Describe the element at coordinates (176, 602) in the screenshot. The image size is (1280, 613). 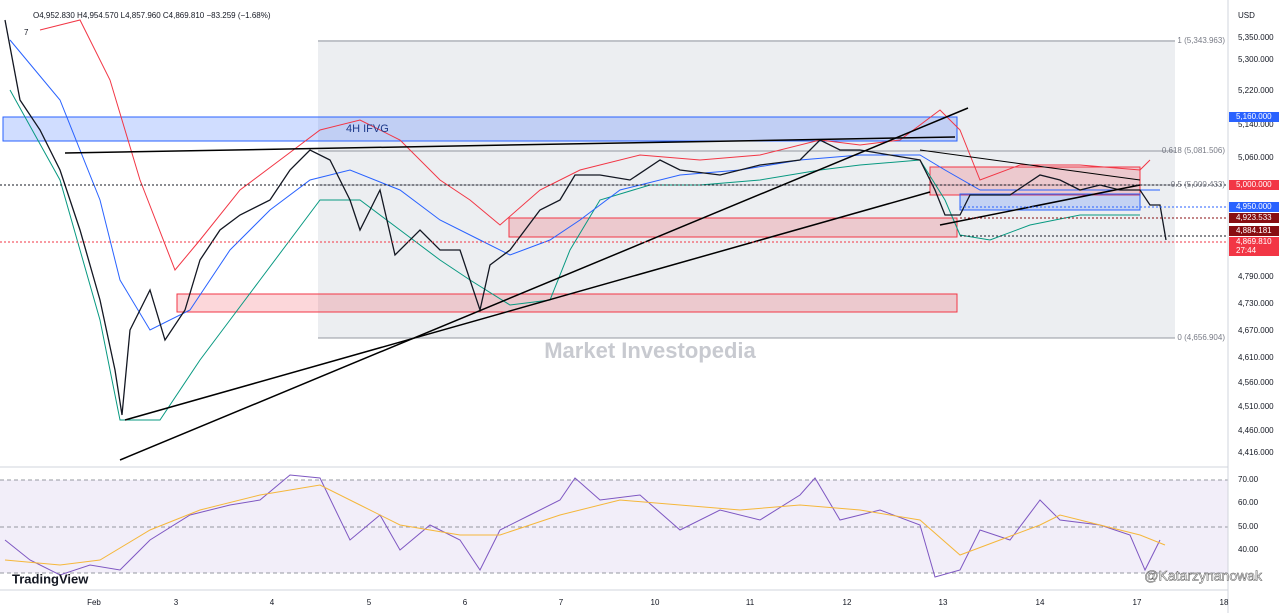
I see `date-label: 3` at that location.